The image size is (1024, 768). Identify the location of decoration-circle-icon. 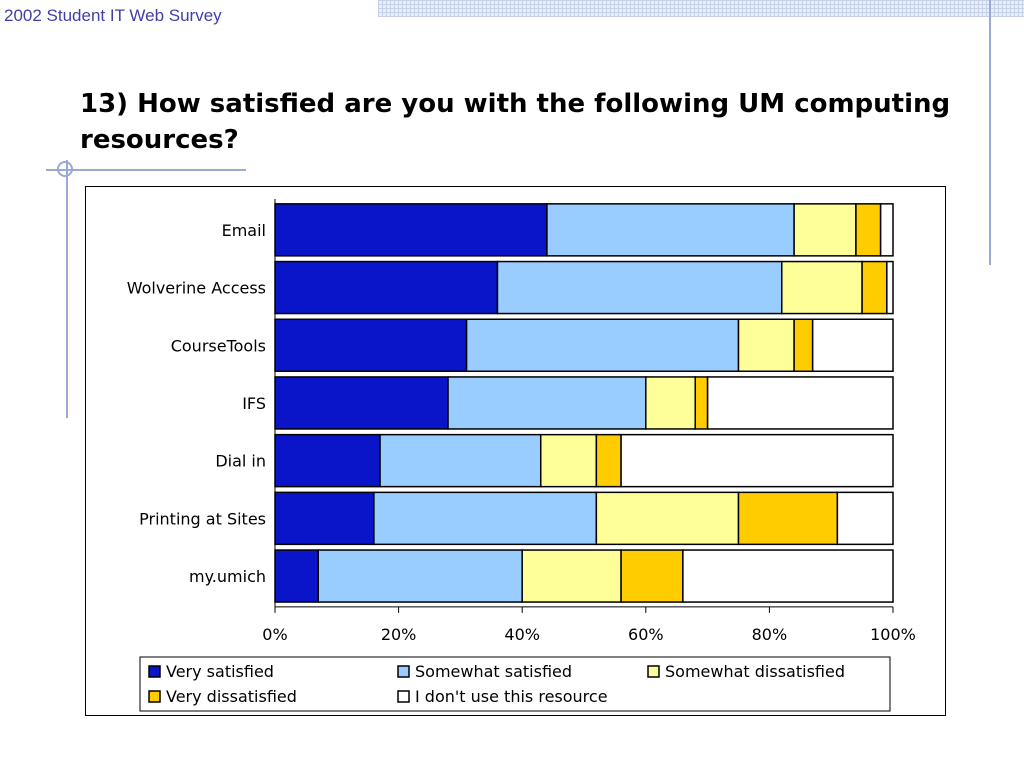
(65, 169).